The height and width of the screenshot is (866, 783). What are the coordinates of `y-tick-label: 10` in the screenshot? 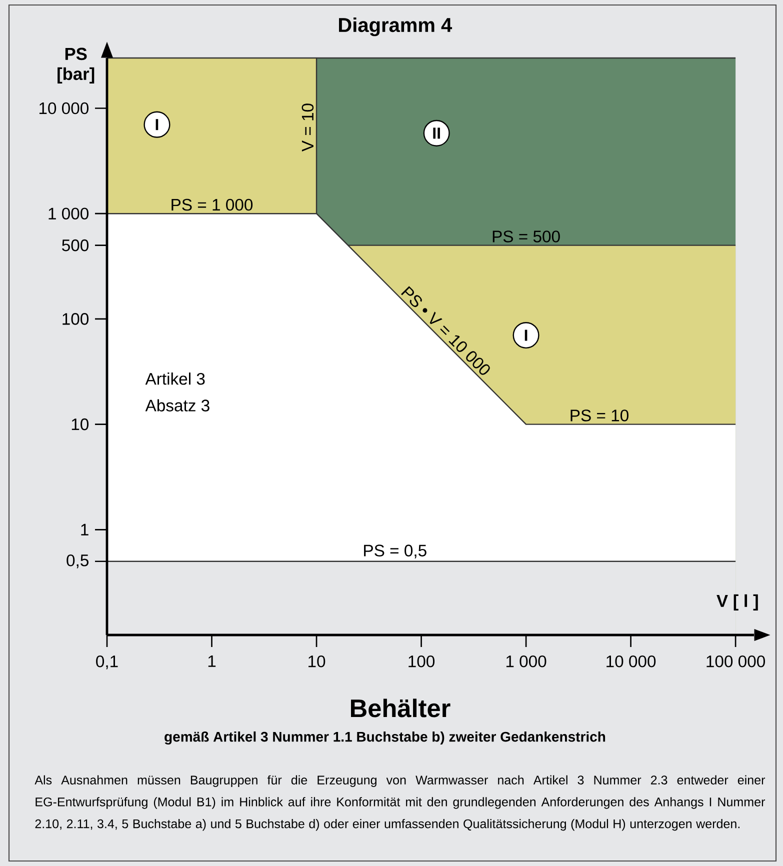 It's located at (80, 424).